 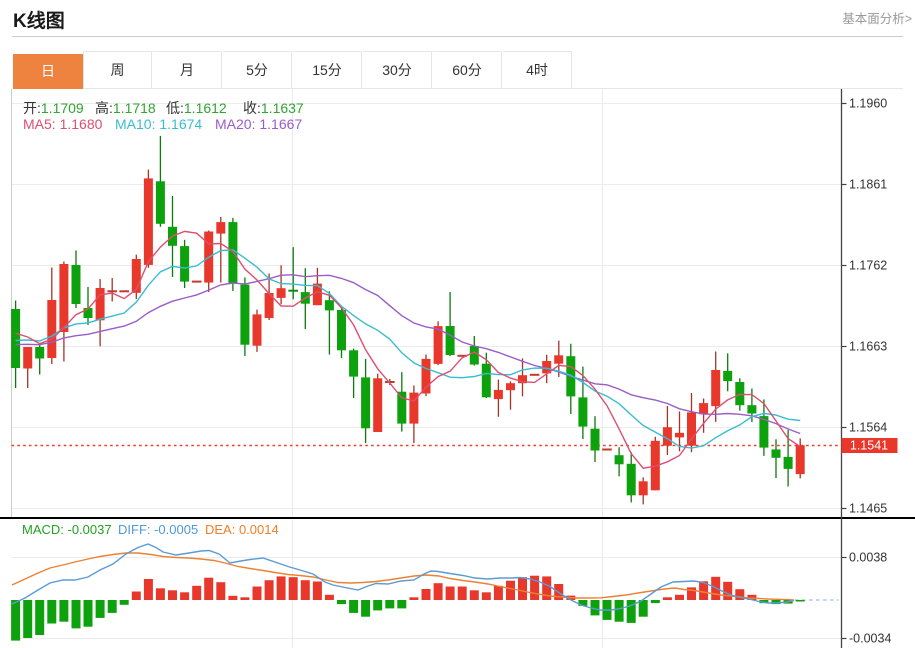 I want to click on svg-text: 1.1564, so click(x=868, y=428).